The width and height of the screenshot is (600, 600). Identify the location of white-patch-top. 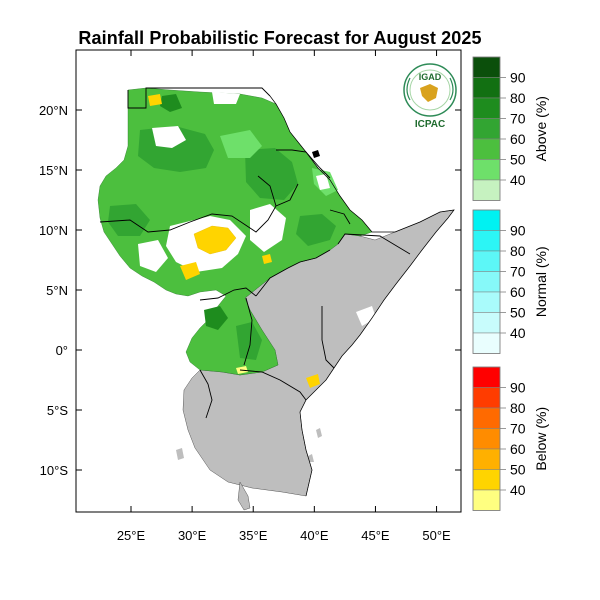
(226, 98).